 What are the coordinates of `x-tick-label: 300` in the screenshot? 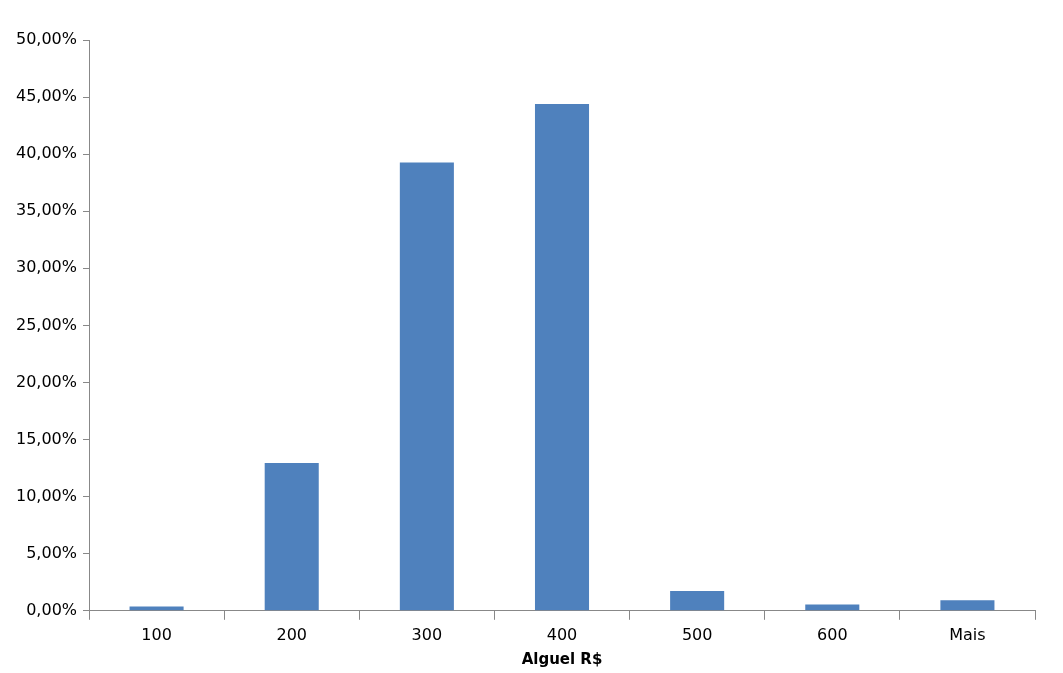 It's located at (427, 634).